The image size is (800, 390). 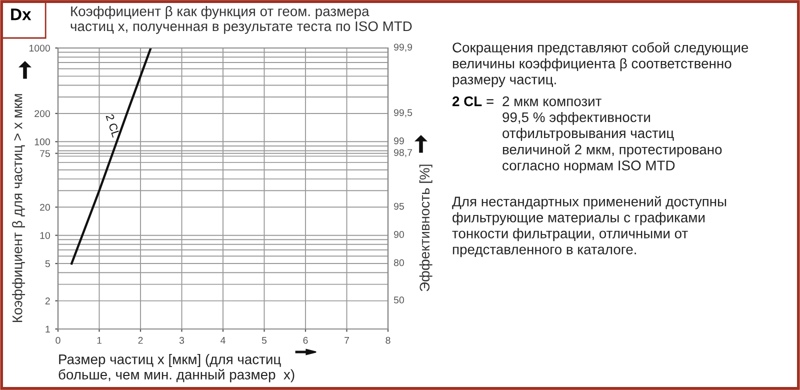 What do you see at coordinates (403, 48) in the screenshot?
I see `text: 99,9` at bounding box center [403, 48].